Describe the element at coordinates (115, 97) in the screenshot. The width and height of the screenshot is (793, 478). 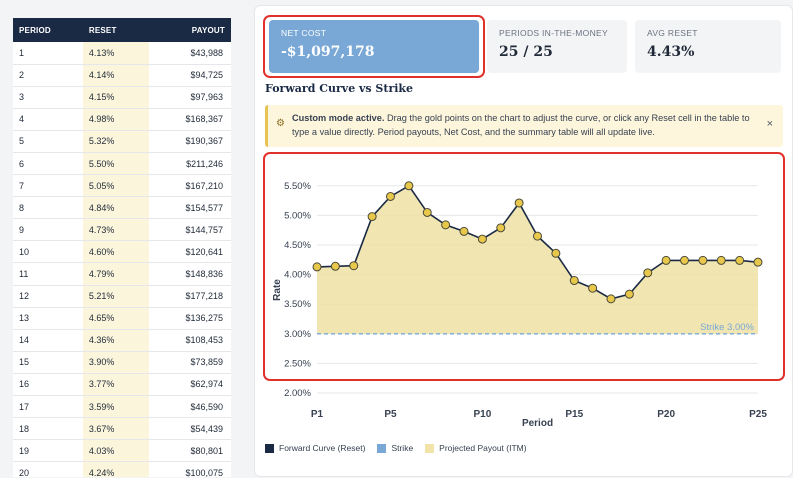
I see `reset-cell: 4.15%` at that location.